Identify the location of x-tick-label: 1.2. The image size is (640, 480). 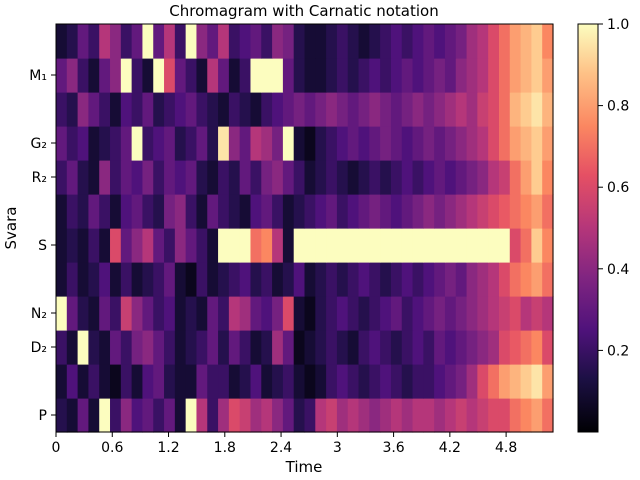
(168, 448).